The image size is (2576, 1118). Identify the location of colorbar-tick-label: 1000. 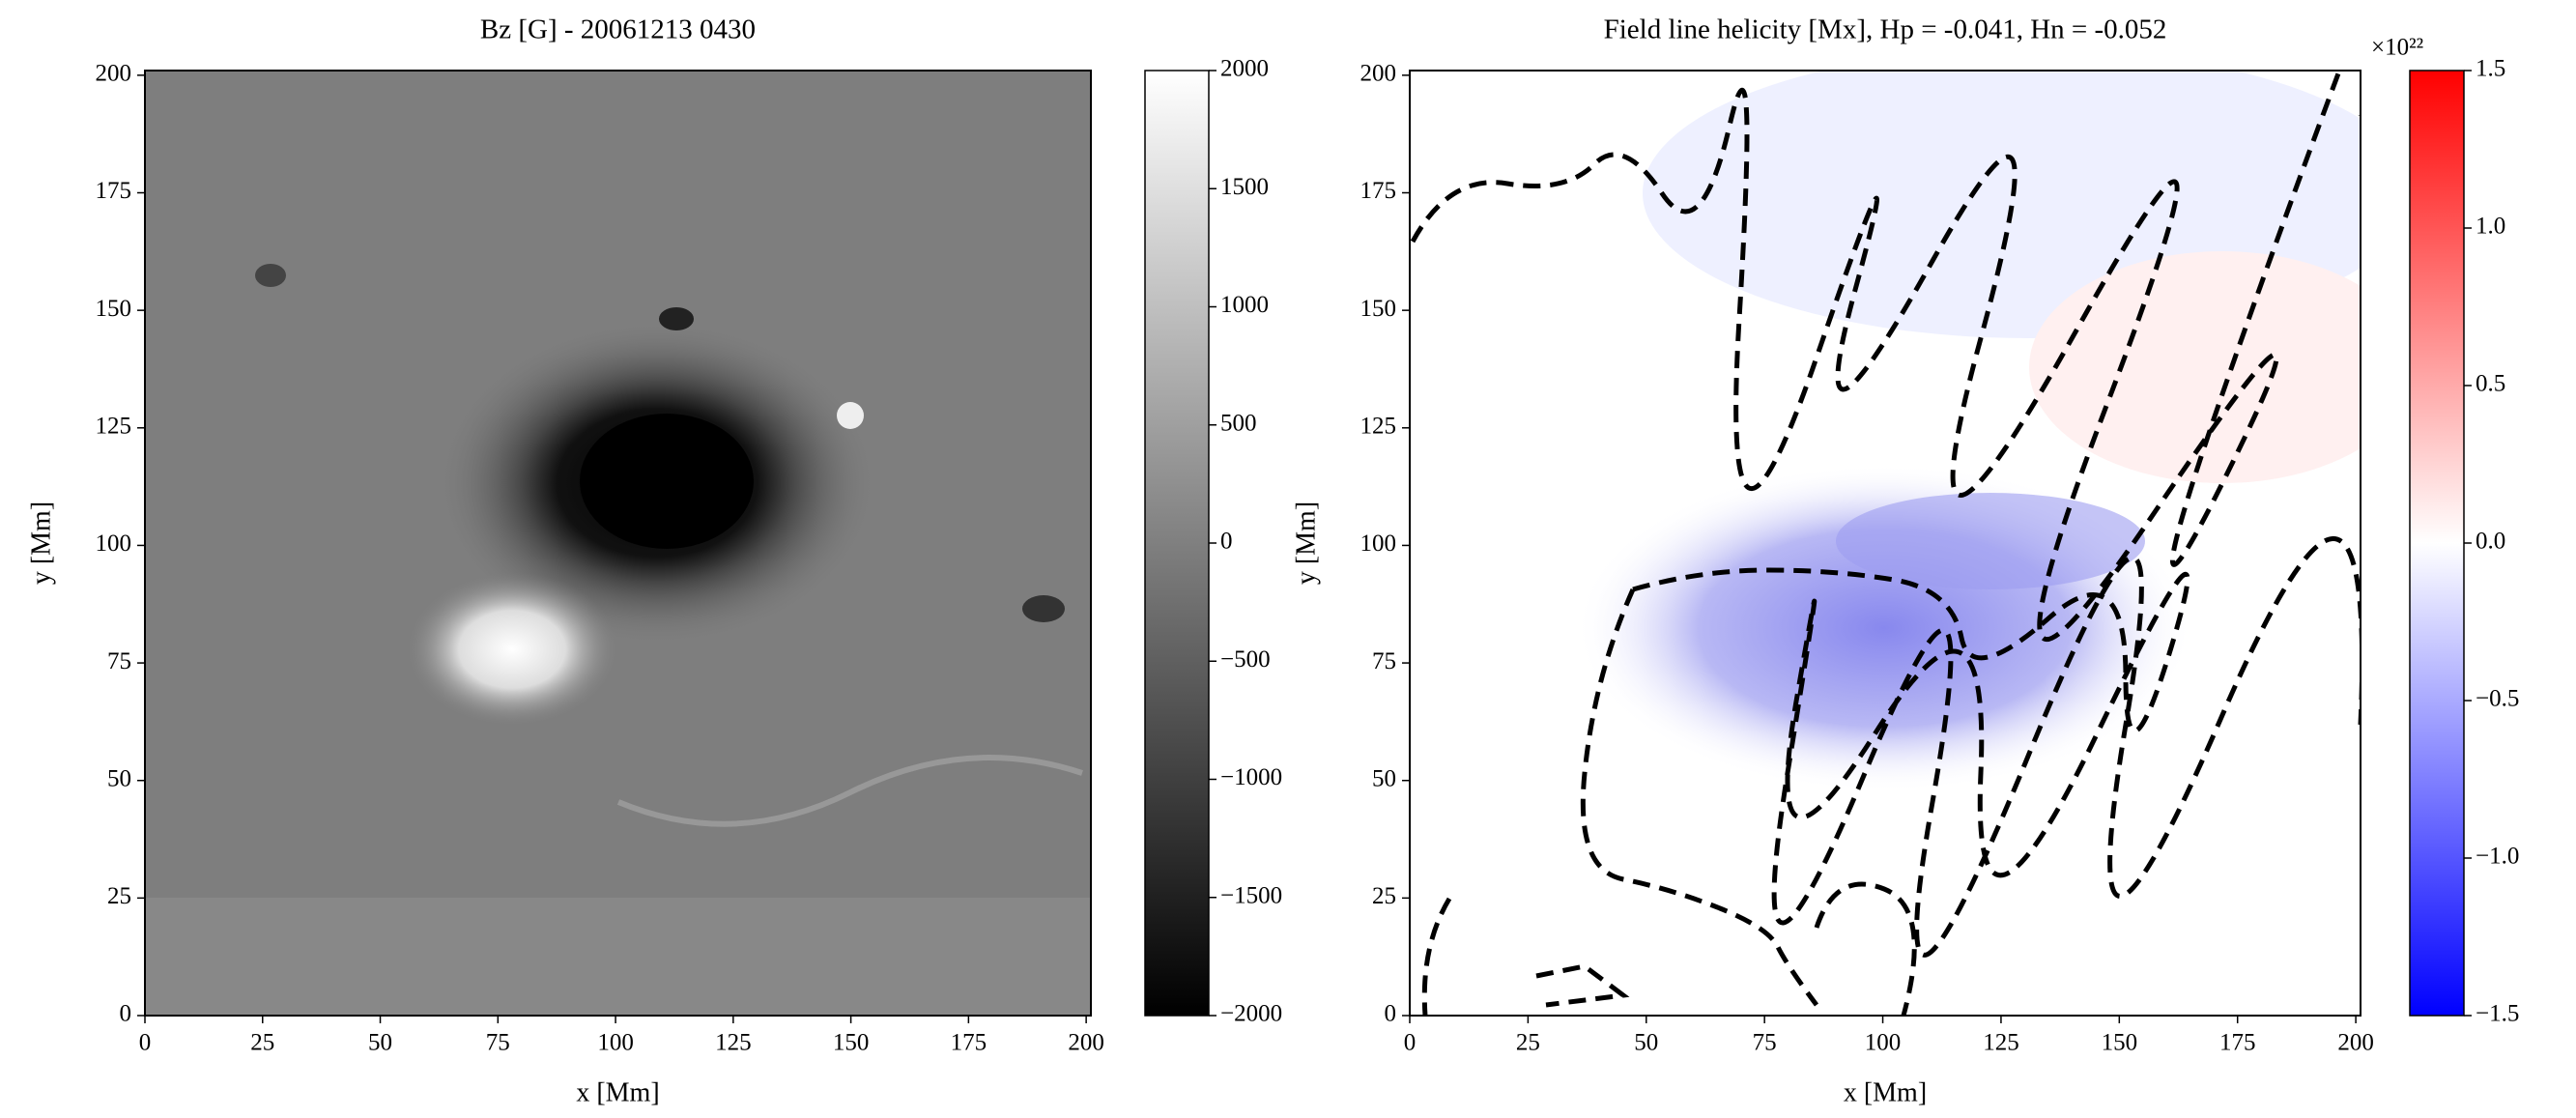
(1244, 305).